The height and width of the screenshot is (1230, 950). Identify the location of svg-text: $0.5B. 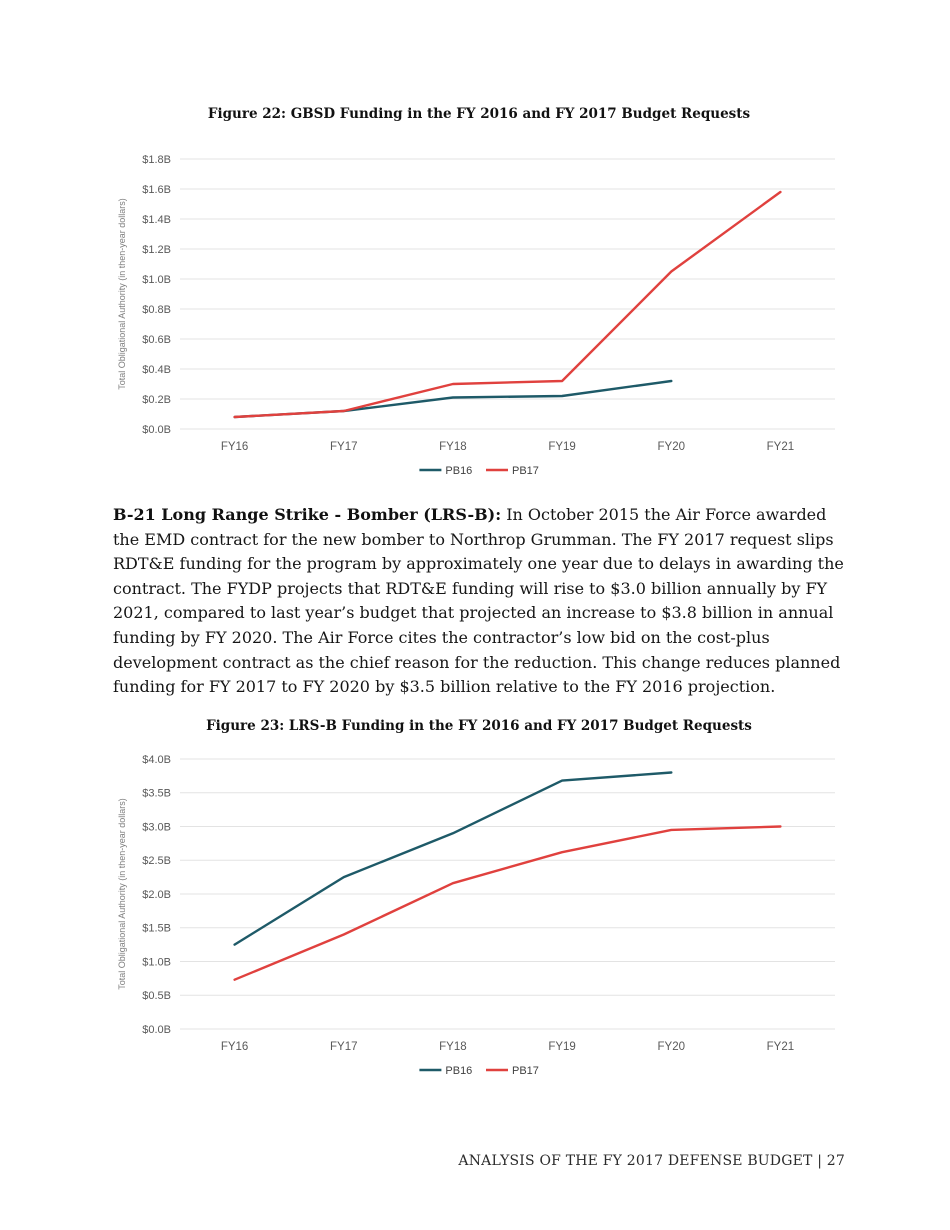
(156, 996).